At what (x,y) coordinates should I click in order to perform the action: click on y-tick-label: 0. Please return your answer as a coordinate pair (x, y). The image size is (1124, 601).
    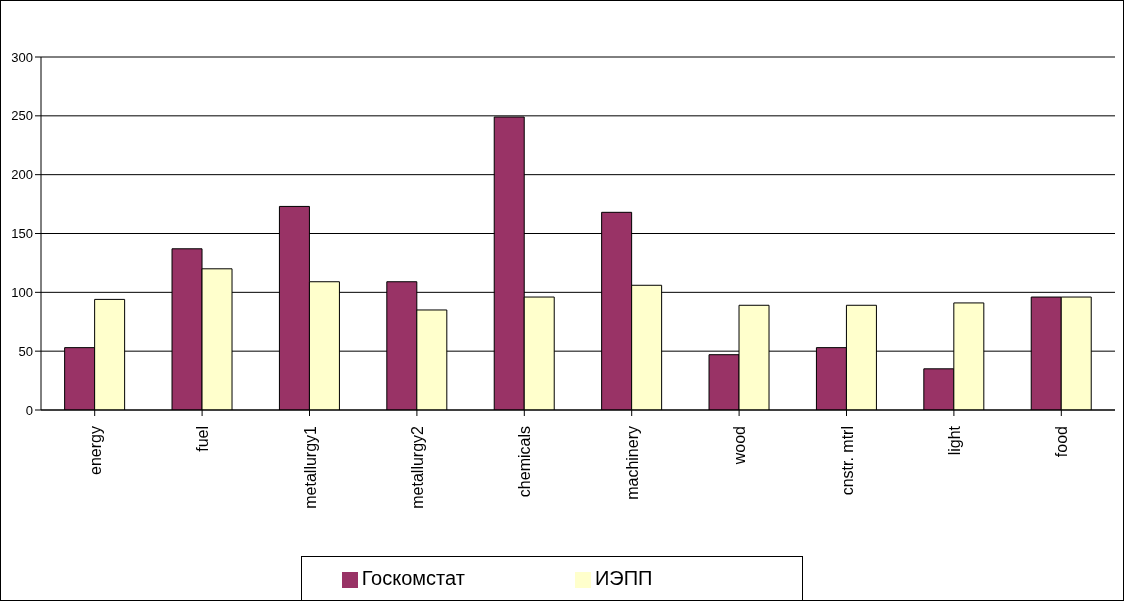
    Looking at the image, I should click on (29, 410).